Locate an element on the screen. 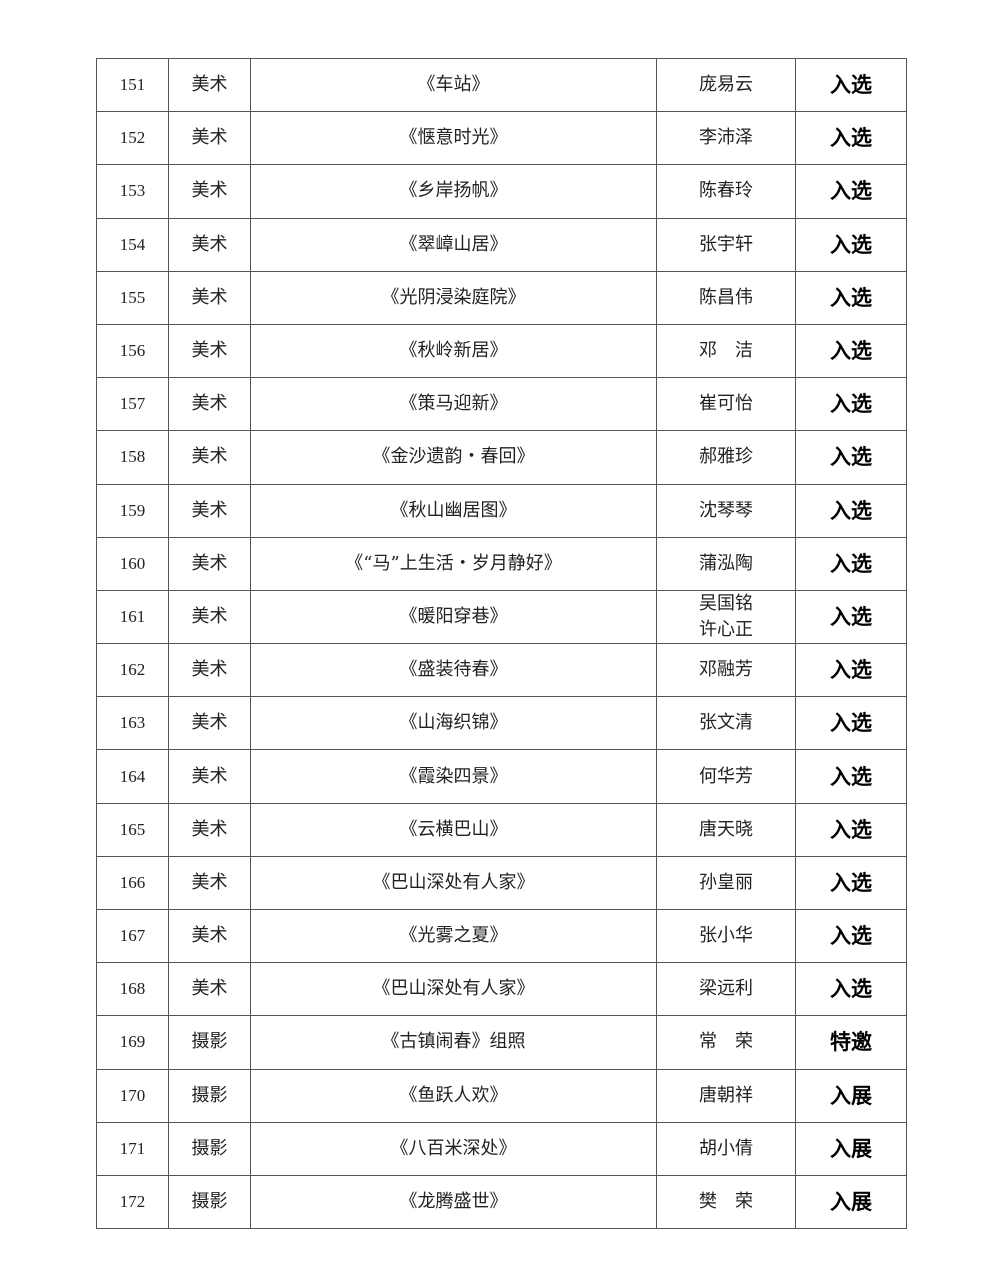 The image size is (1000, 1288). author-name: 何华芳 is located at coordinates (726, 776).